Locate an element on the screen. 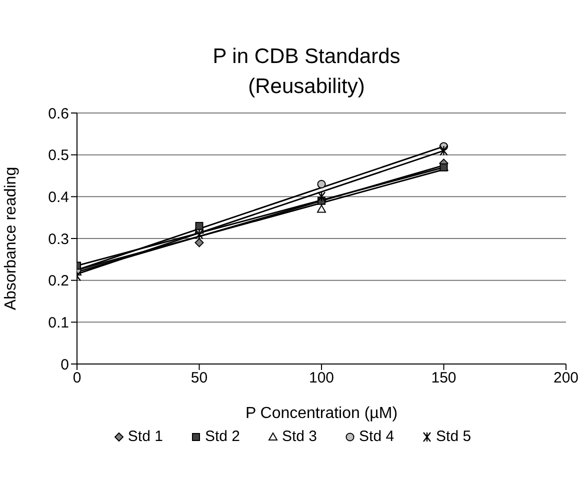 Image resolution: width=583 pixels, height=479 pixels. legend-label: Std 1 is located at coordinates (145, 436).